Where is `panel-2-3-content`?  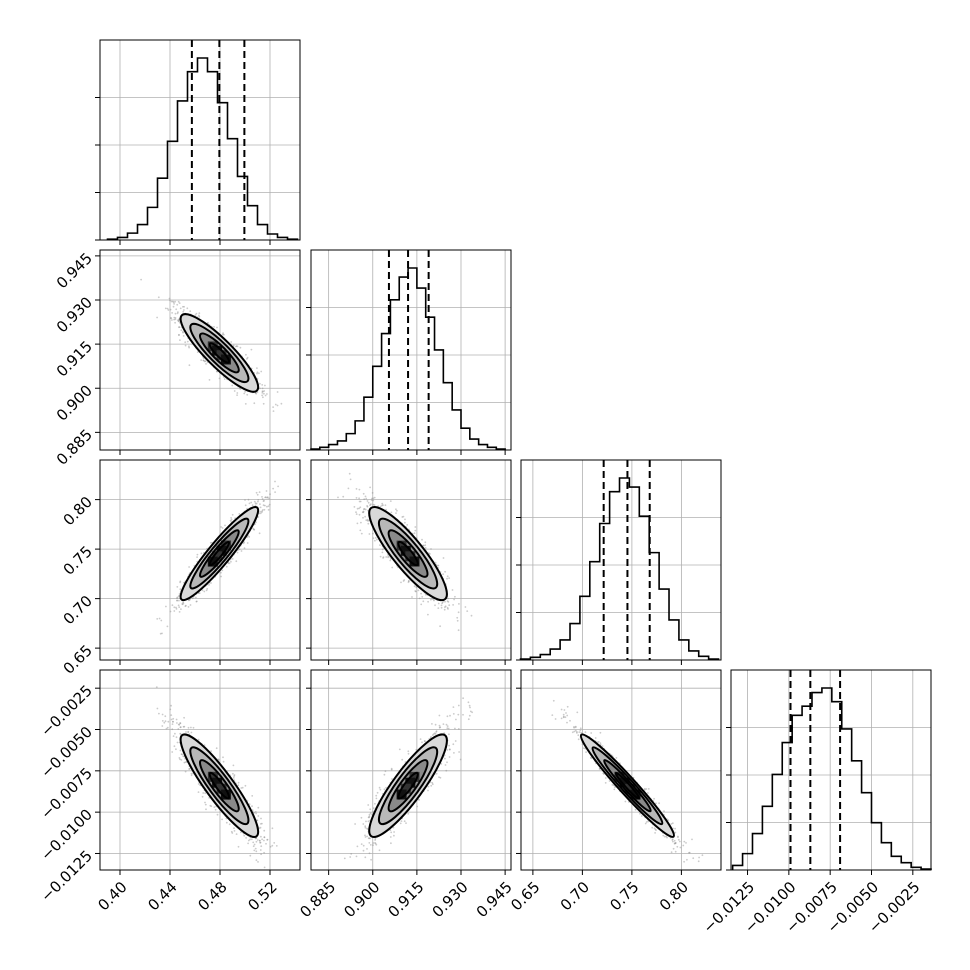 panel-2-3-content is located at coordinates (627, 781).